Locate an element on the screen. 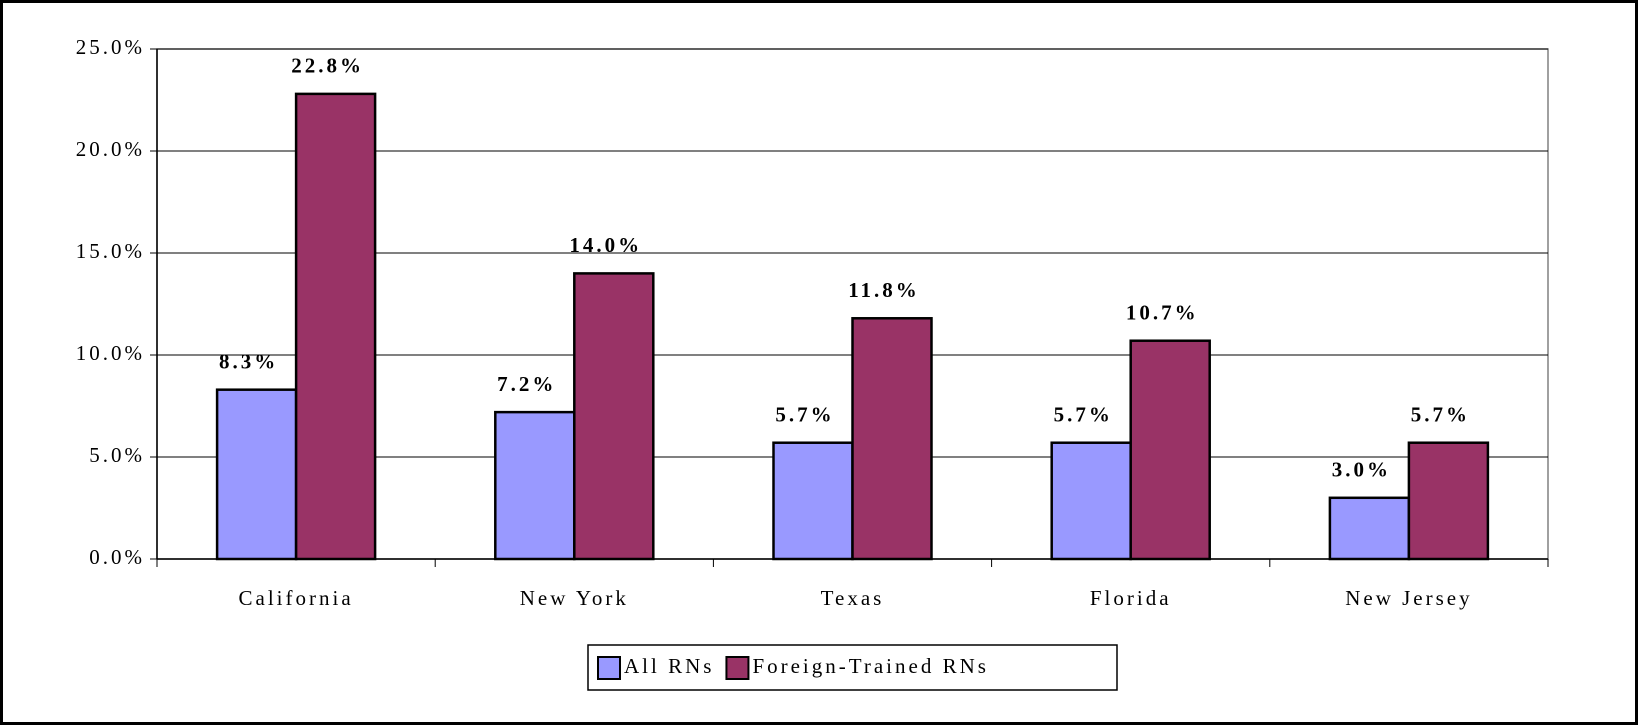 The height and width of the screenshot is (725, 1638). value-label: 11.8% is located at coordinates (884, 290).